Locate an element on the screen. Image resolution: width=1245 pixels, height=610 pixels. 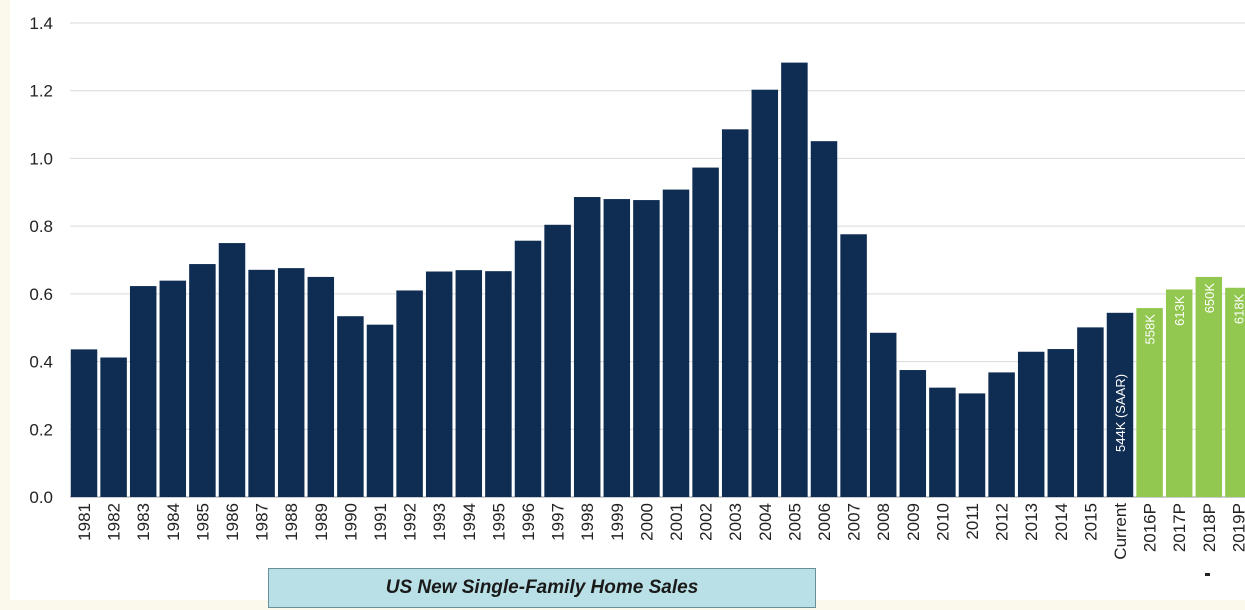
bar-1985 is located at coordinates (202, 380).